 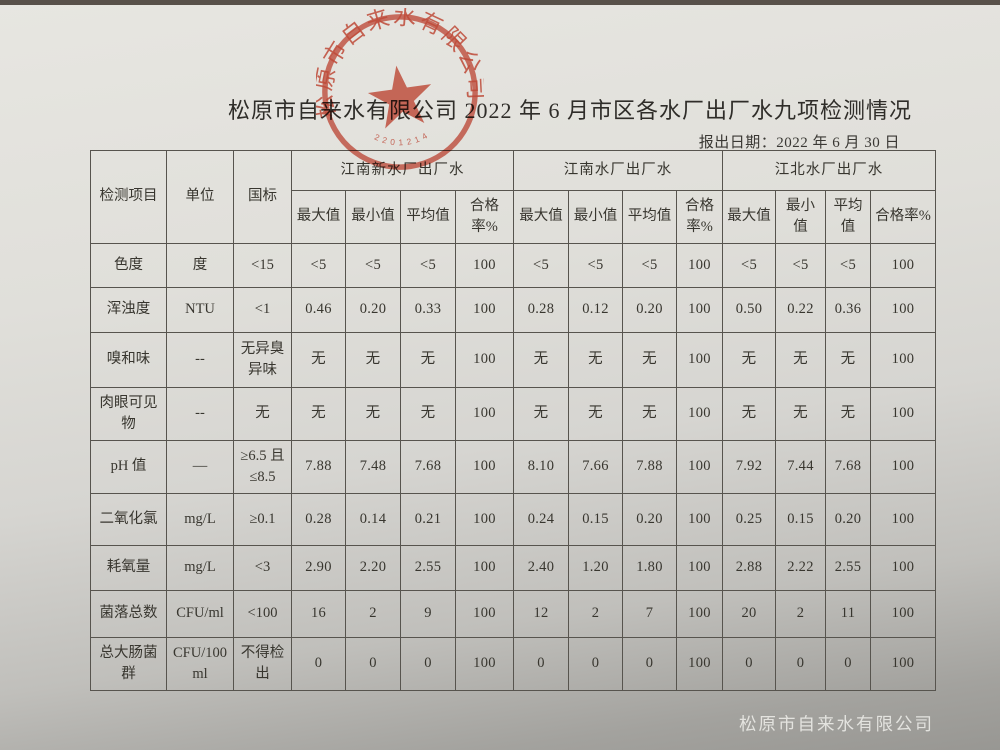 What do you see at coordinates (318, 614) in the screenshot?
I see `cell-value: 16` at bounding box center [318, 614].